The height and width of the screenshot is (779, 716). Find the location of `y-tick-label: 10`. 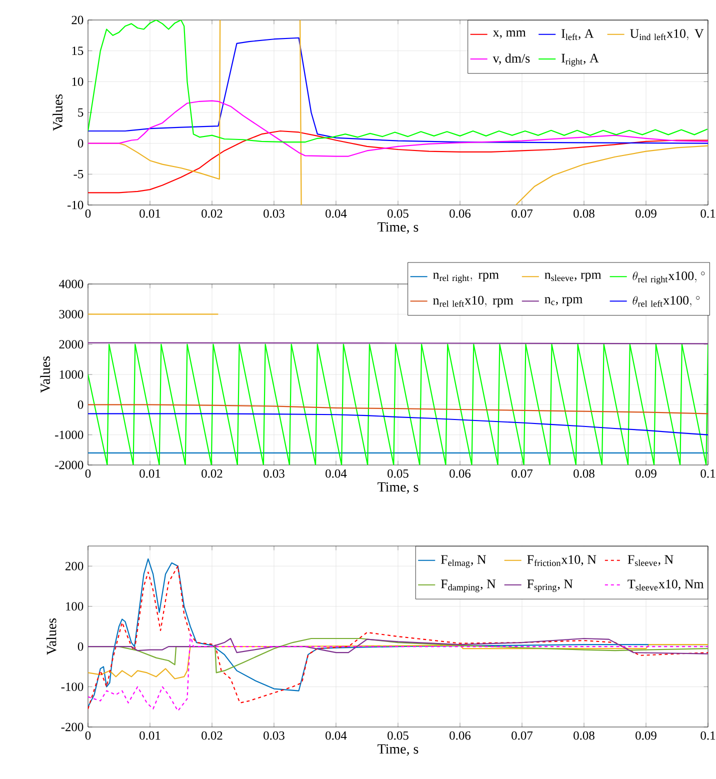

y-tick-label: 10 is located at coordinates (78, 81).